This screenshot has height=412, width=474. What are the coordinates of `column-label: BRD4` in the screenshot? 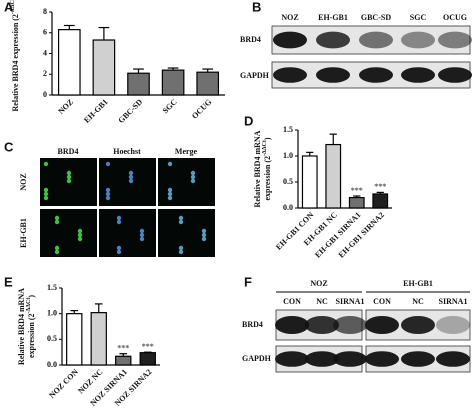 It's located at (68, 151).